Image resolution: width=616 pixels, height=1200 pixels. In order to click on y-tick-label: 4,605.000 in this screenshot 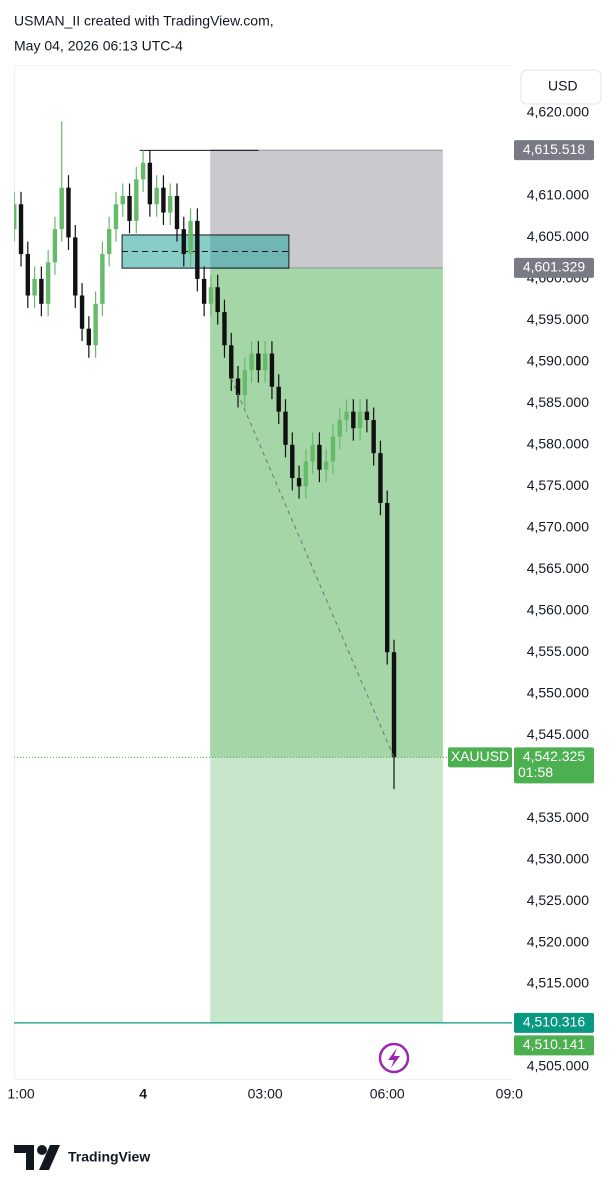, I will do `click(558, 236)`.